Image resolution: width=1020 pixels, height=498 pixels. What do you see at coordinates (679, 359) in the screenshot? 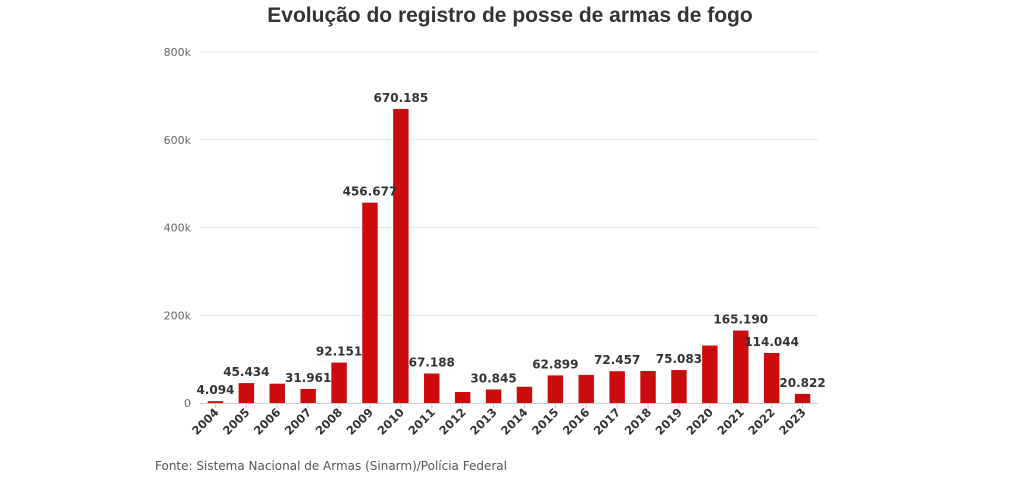
I see `data-label: 75.083` at bounding box center [679, 359].